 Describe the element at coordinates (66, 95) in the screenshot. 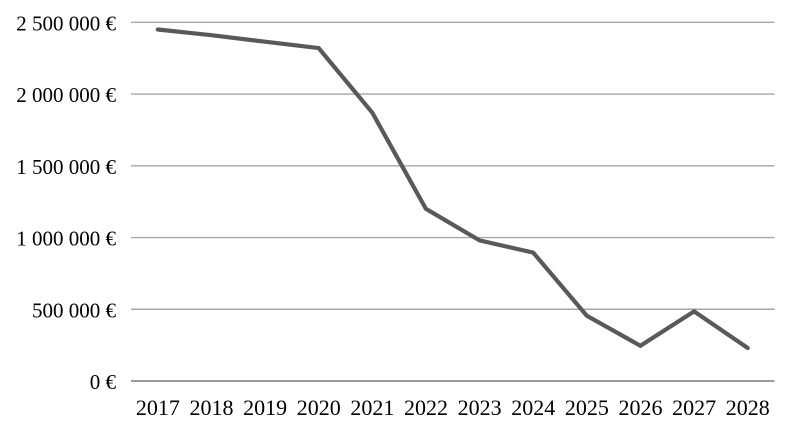

I see `y-axis-tick-label: 2 000 000 €` at that location.